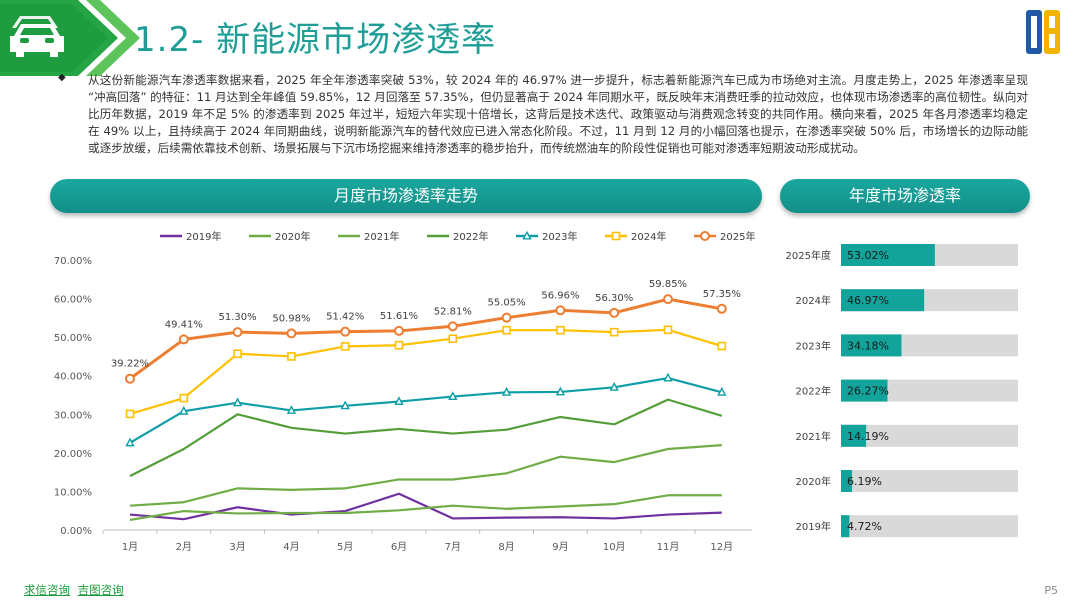 The image size is (1080, 607). What do you see at coordinates (813, 526) in the screenshot?
I see `bar-category-label: 2019年` at bounding box center [813, 526].